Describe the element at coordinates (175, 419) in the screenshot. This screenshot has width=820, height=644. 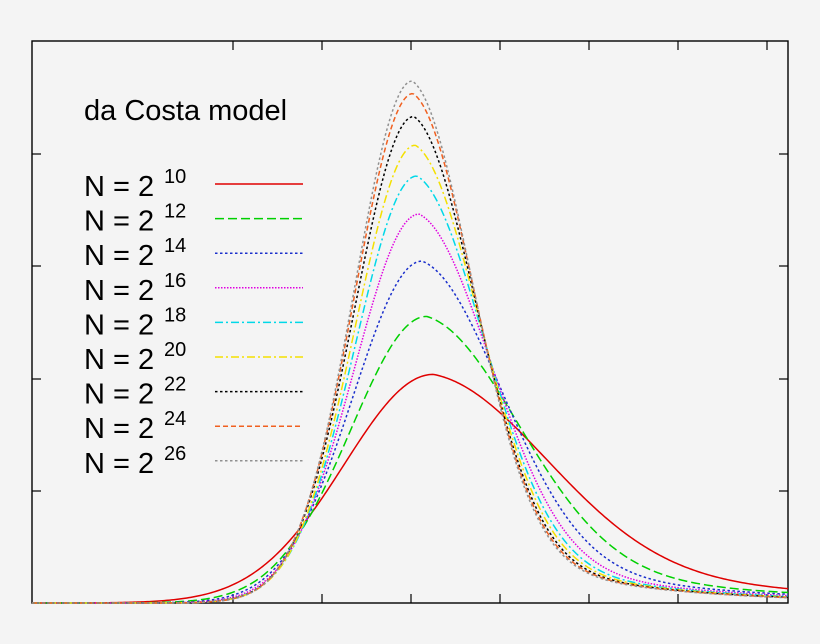
I see `legend-exponent-24: 24` at that location.